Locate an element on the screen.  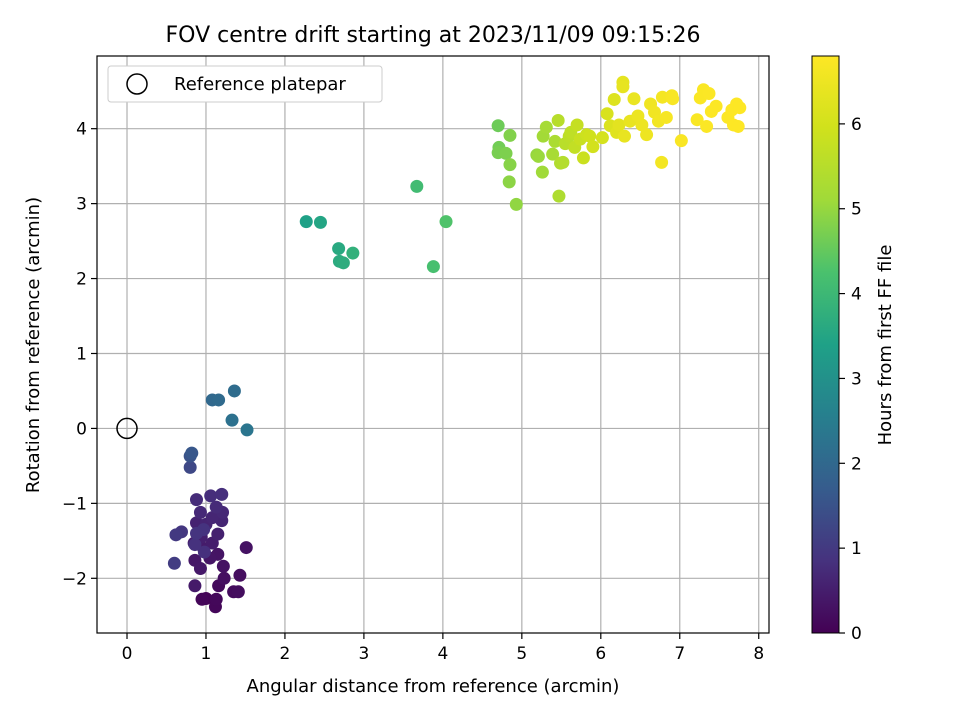
colorbar-gradient is located at coordinates (825, 344).